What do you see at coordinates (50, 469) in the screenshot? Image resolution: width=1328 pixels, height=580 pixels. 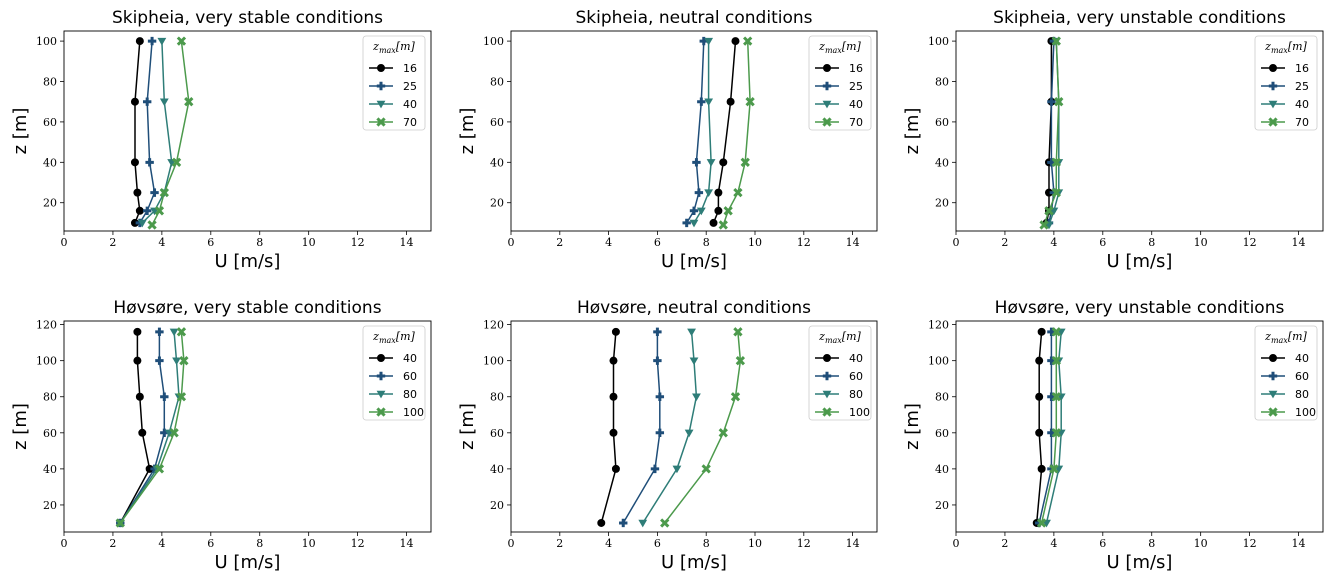 I see `y-tick-label: 40` at bounding box center [50, 469].